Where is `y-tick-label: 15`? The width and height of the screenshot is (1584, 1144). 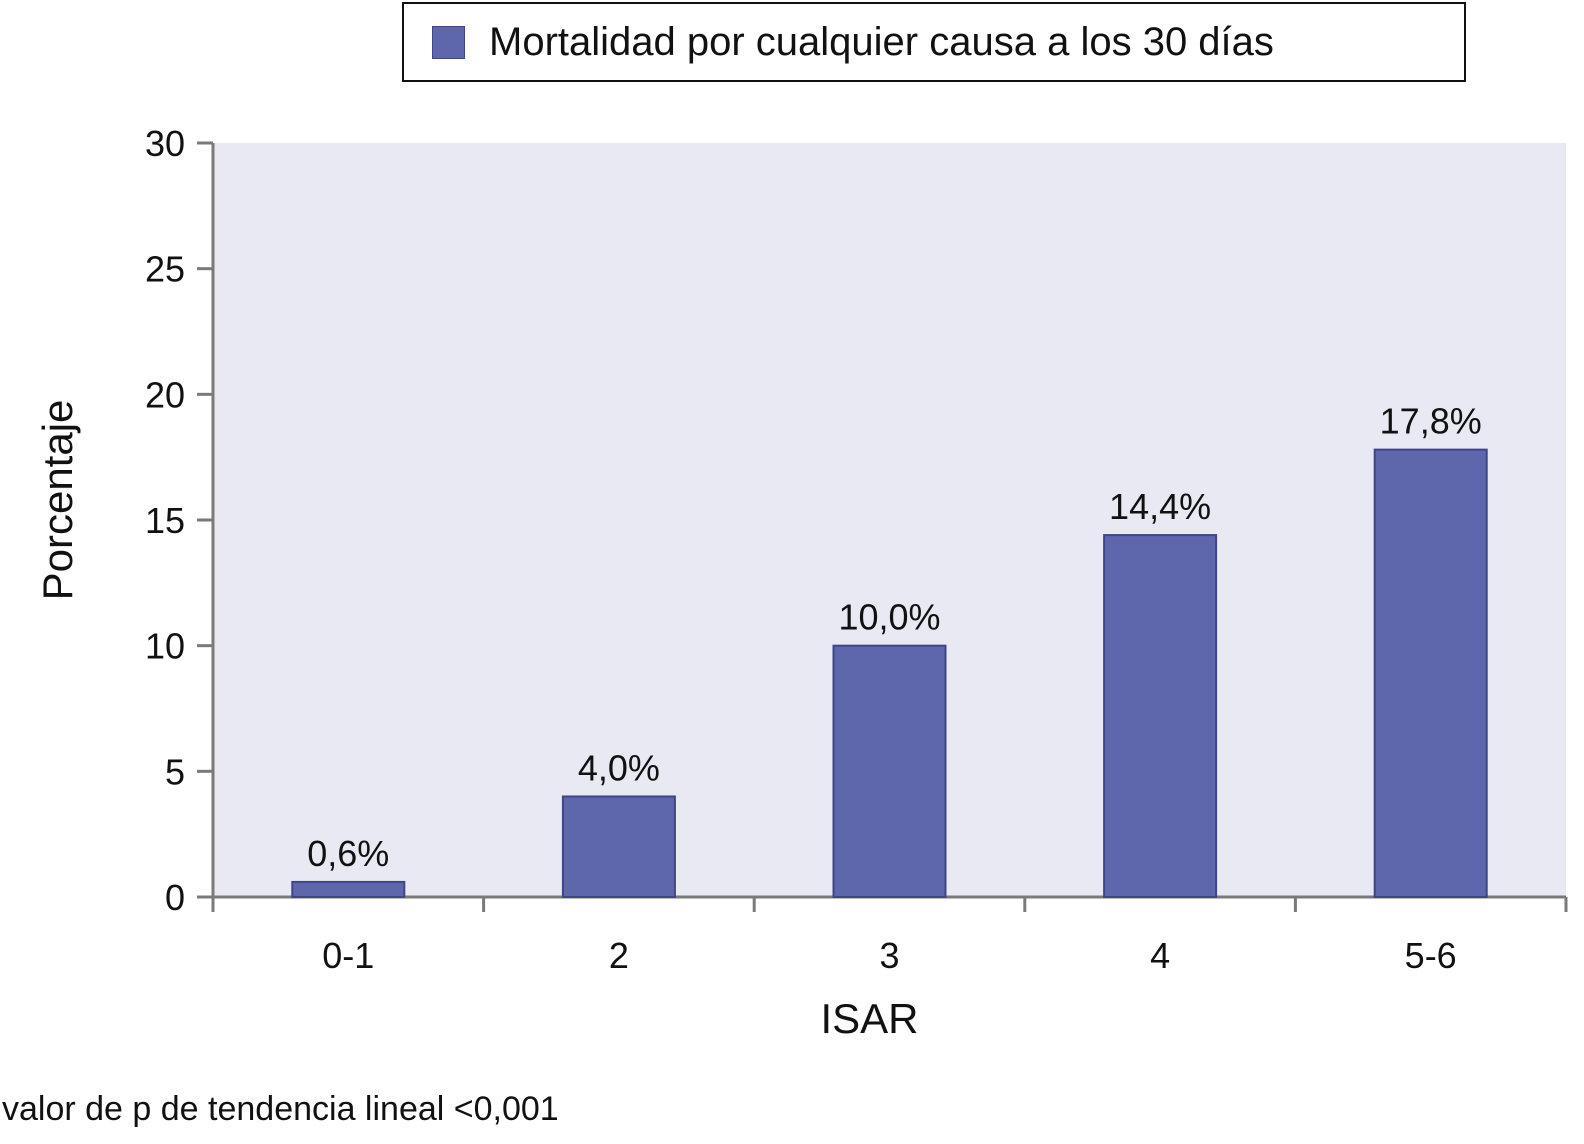
y-tick-label: 15 is located at coordinates (165, 520).